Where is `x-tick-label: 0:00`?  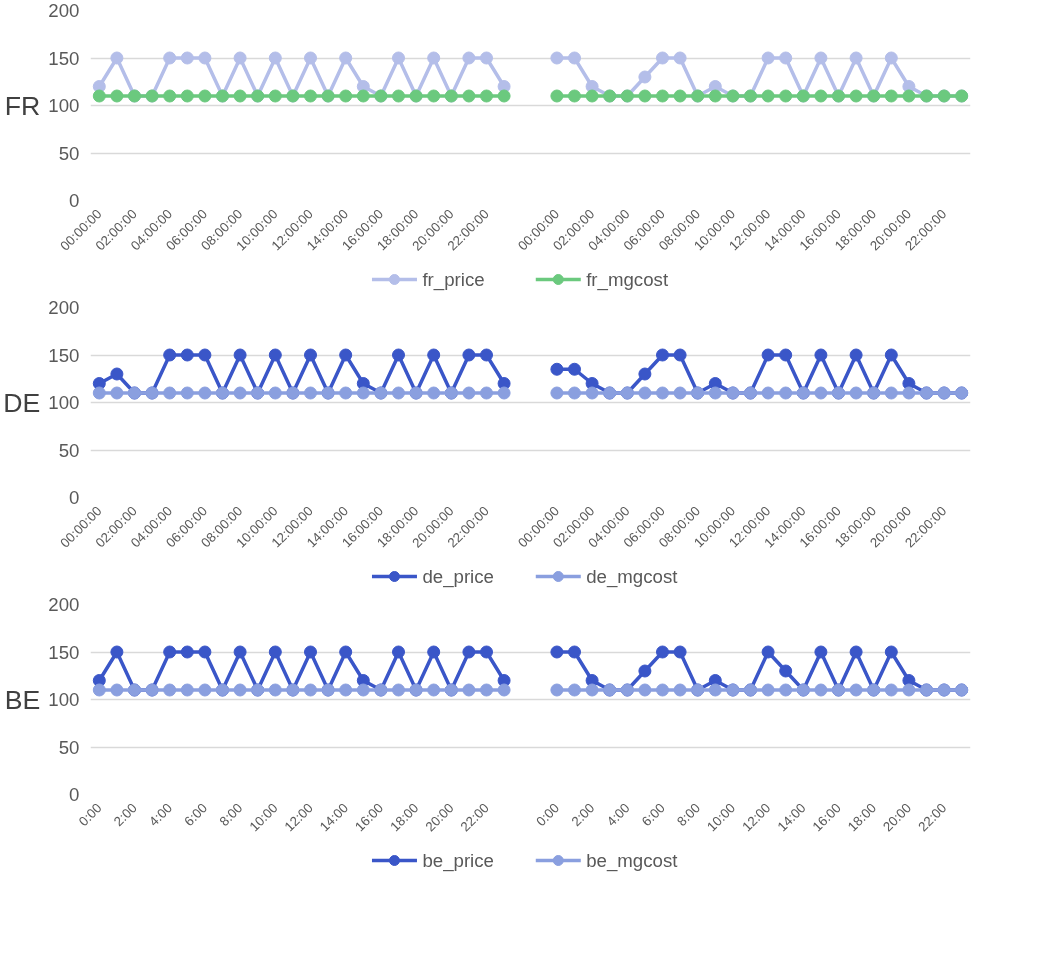 x-tick-label: 0:00 is located at coordinates (548, 815).